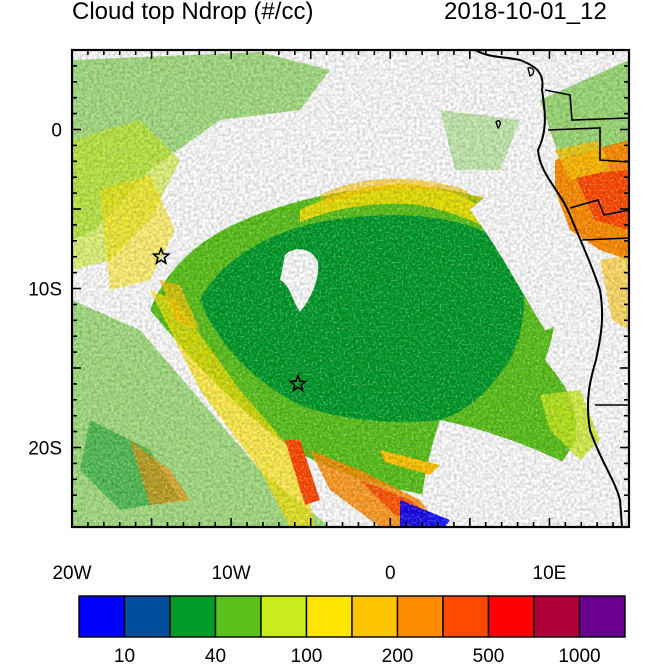 This screenshot has height=667, width=650. Describe the element at coordinates (45, 290) in the screenshot. I see `y-tick-label: 10S` at that location.